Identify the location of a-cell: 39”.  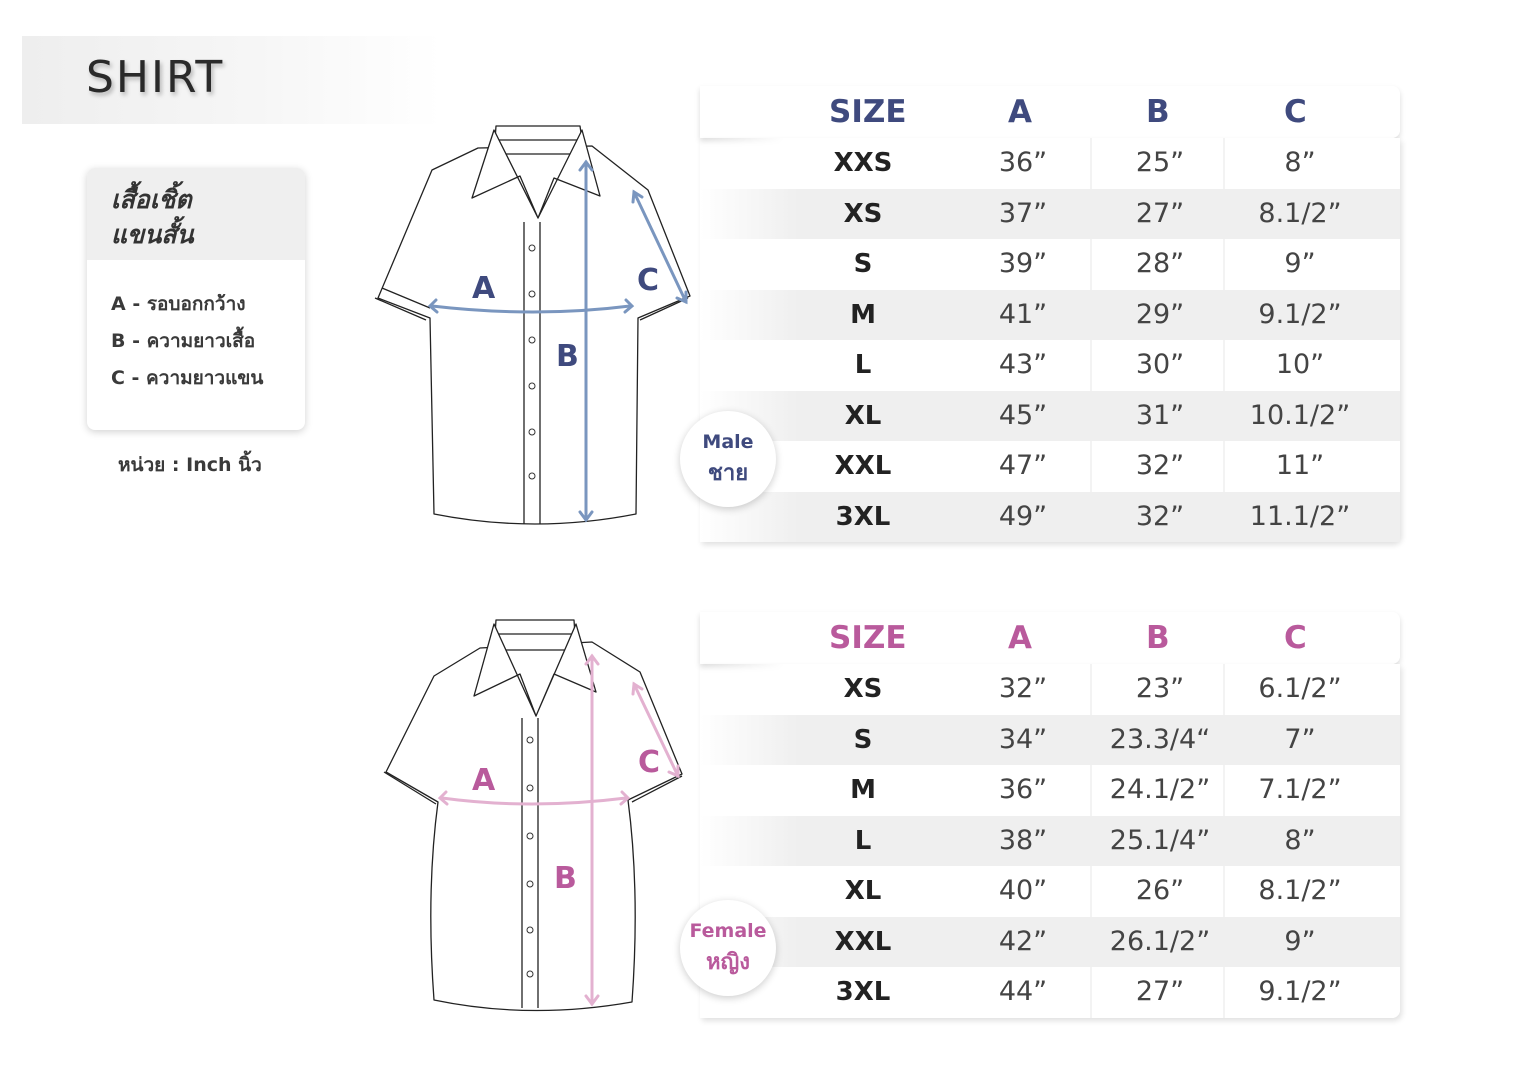
(1023, 263).